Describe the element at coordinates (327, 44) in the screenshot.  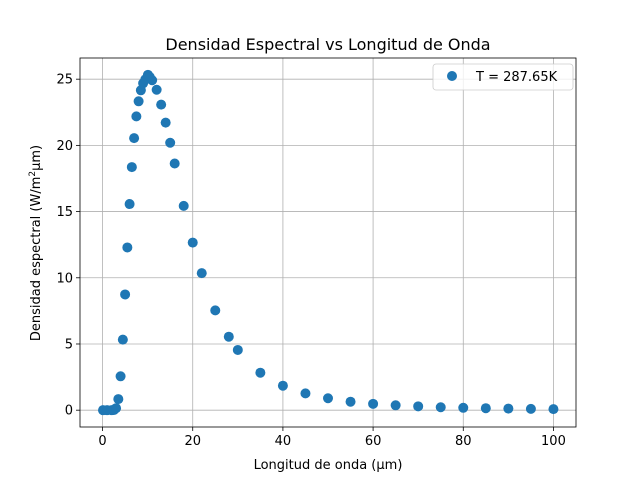
I see `chart-title: Densidad Espectral vs Longitud de Onda` at that location.